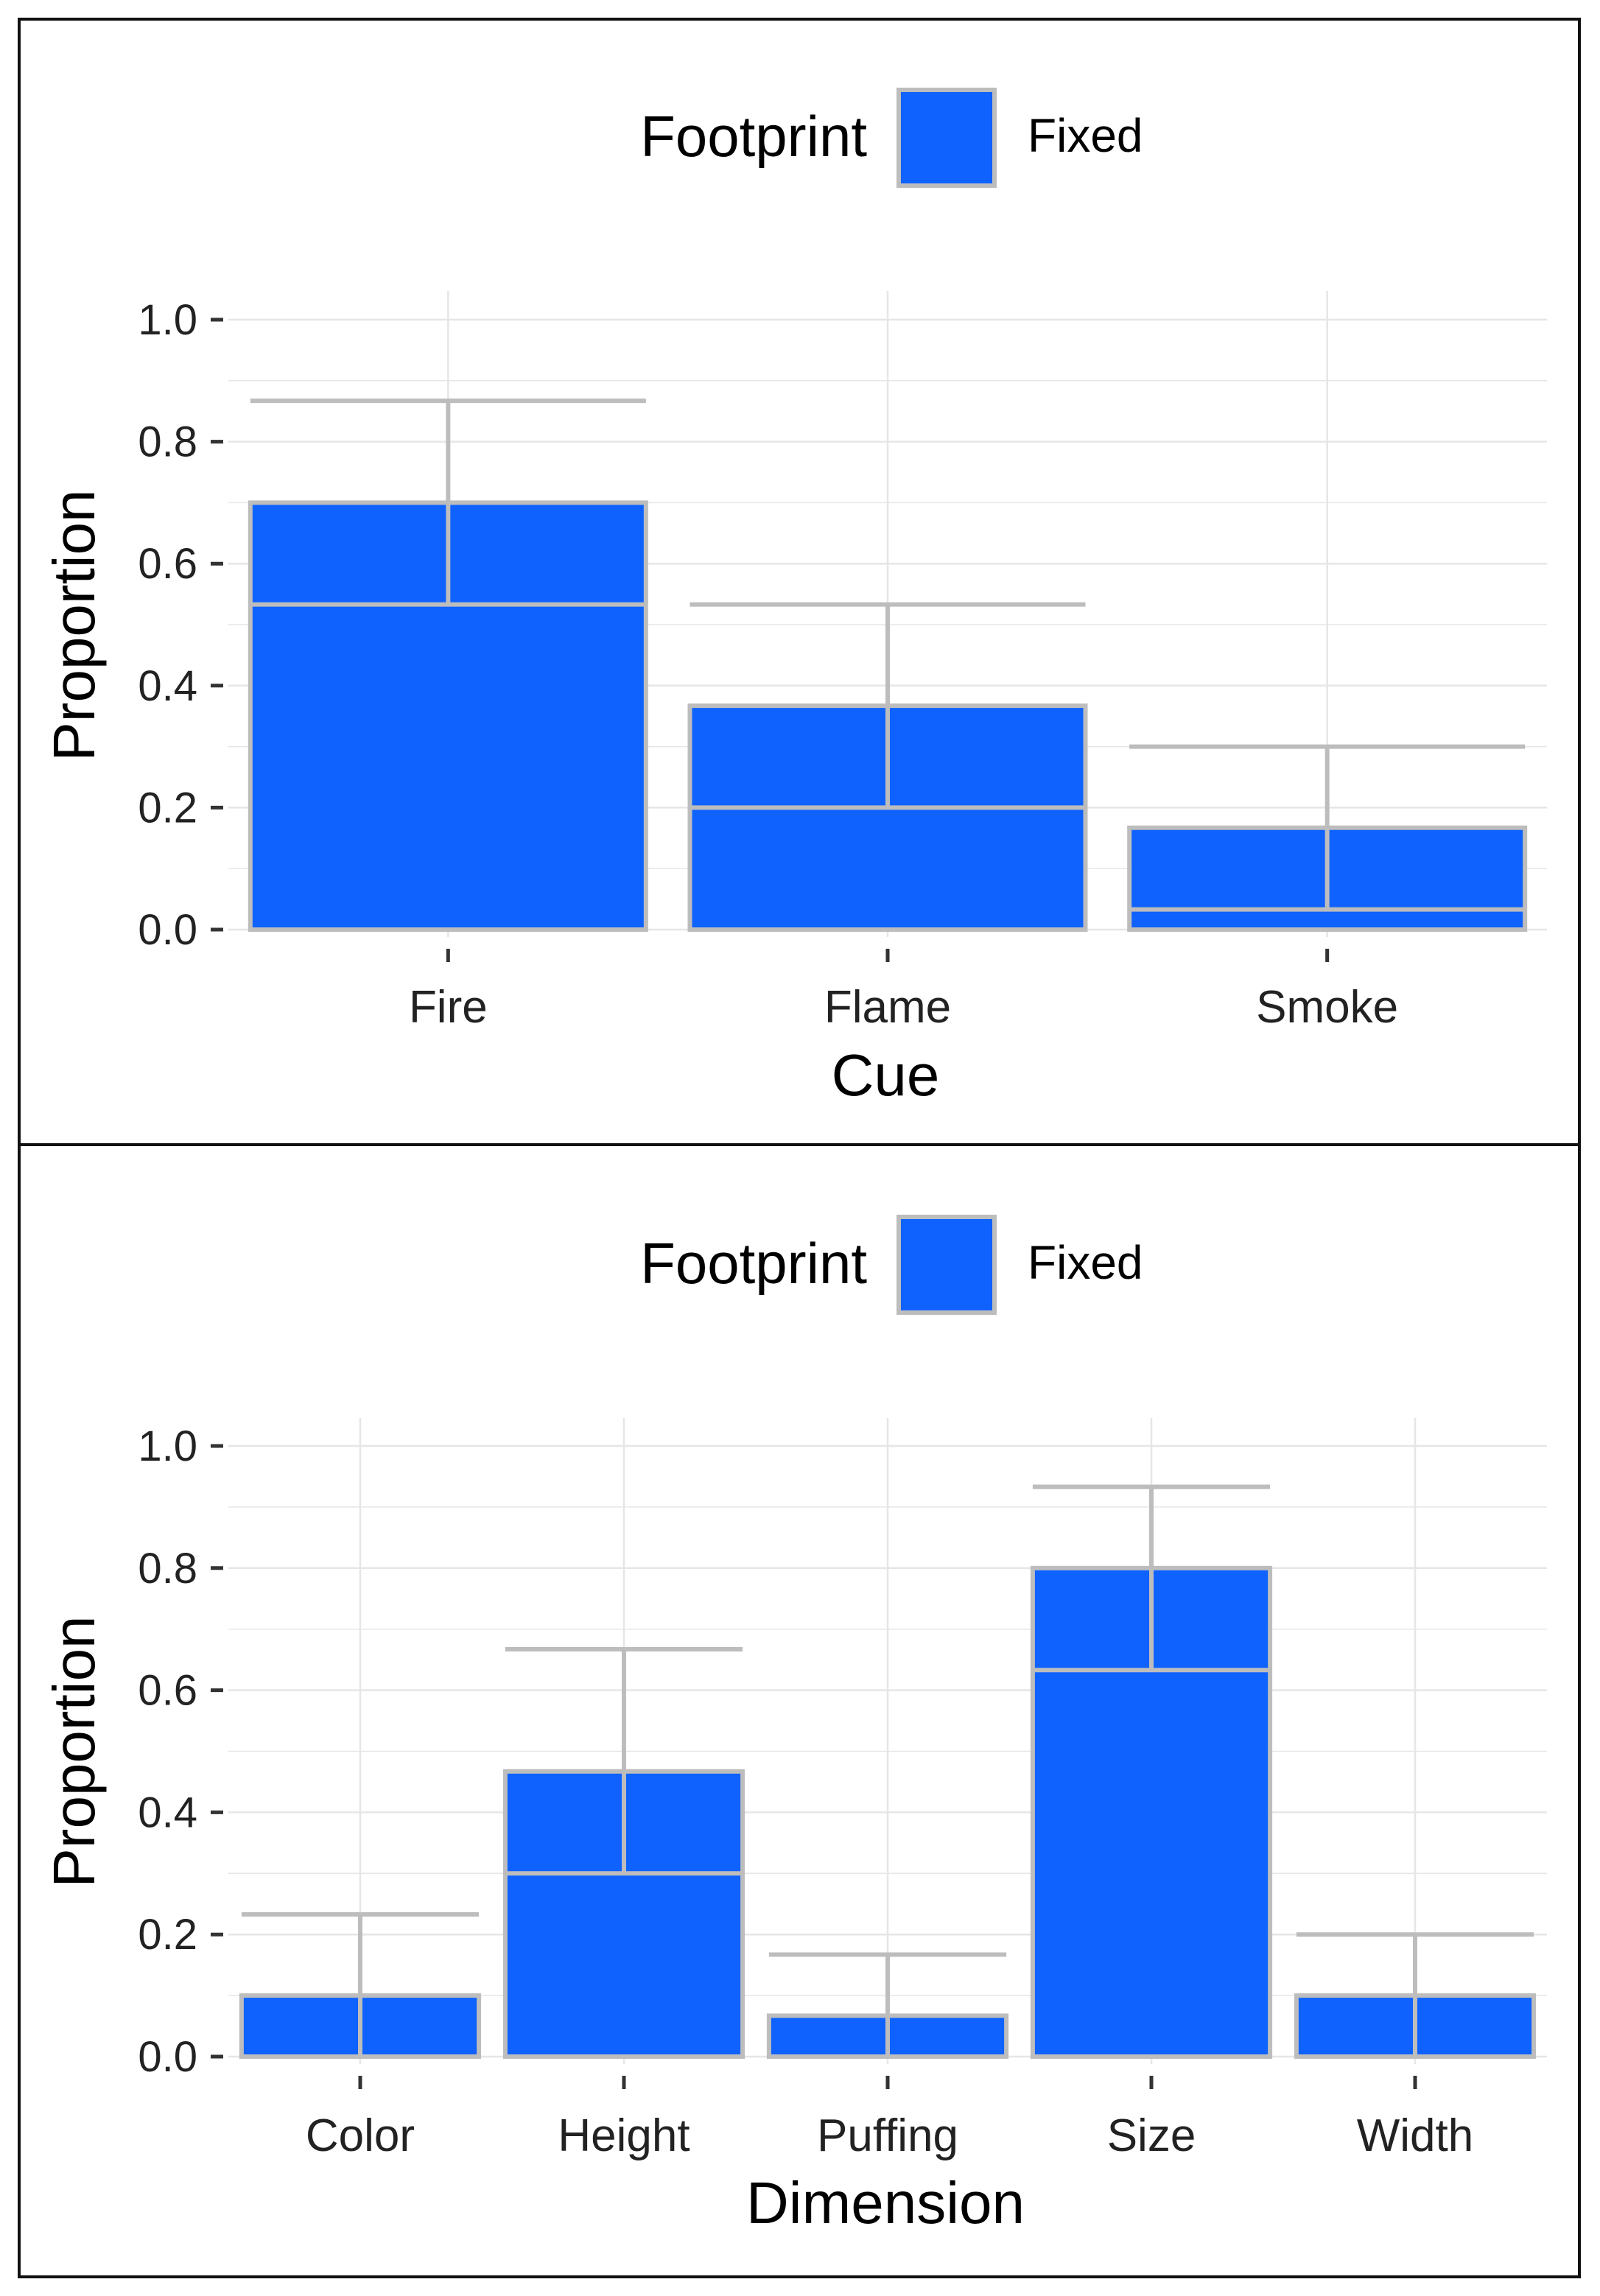 The height and width of the screenshot is (2296, 1600). Describe the element at coordinates (1327, 828) in the screenshot. I see `error-bar-smoke` at that location.